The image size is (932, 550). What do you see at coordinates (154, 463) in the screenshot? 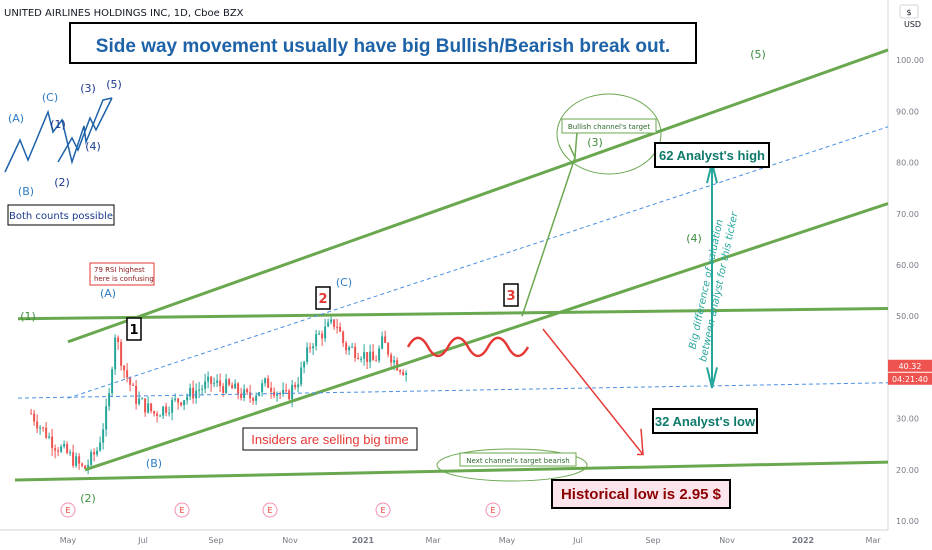
I see `wave-label: (B)` at bounding box center [154, 463].